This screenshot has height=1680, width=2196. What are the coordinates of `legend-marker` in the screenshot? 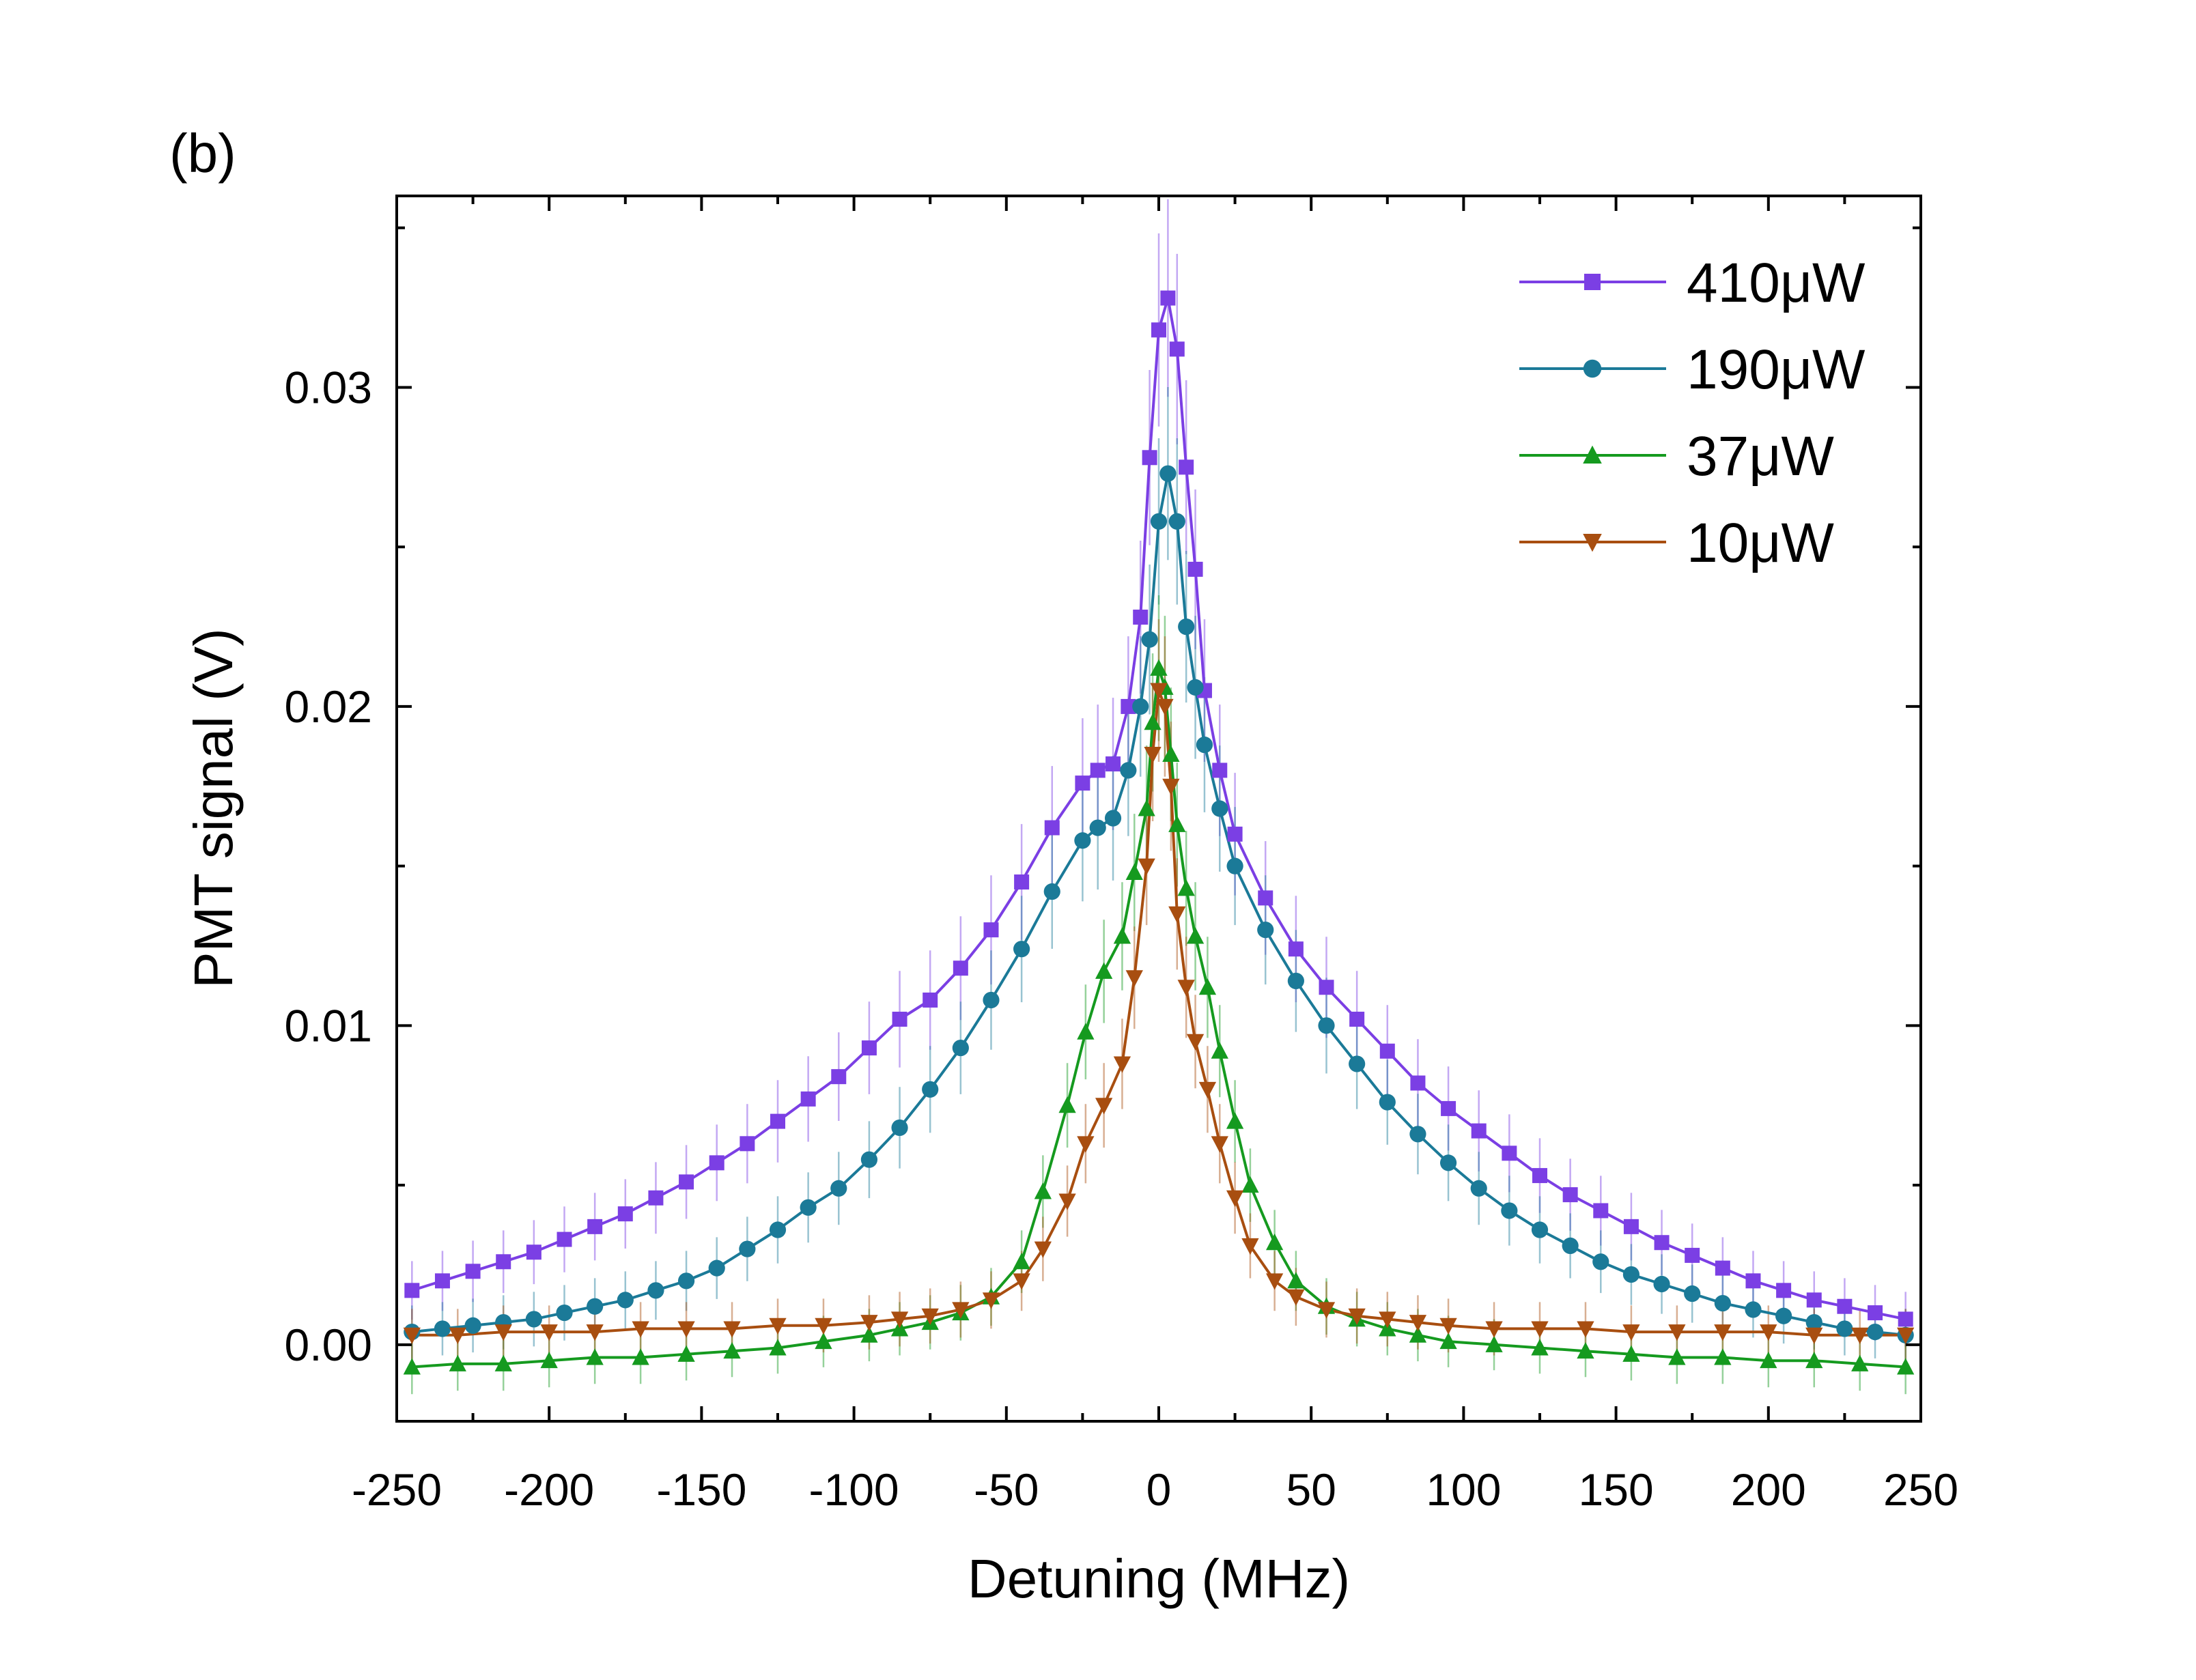 It's located at (1593, 368).